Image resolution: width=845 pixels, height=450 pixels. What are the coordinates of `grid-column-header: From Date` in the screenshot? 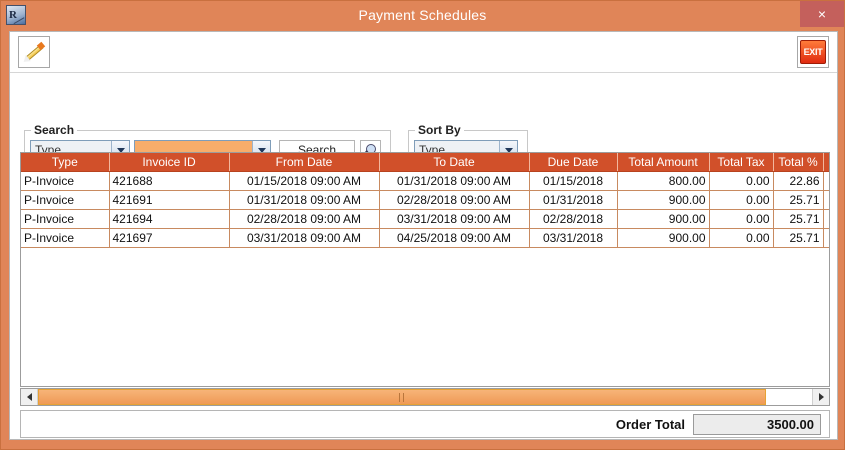 It's located at (304, 162).